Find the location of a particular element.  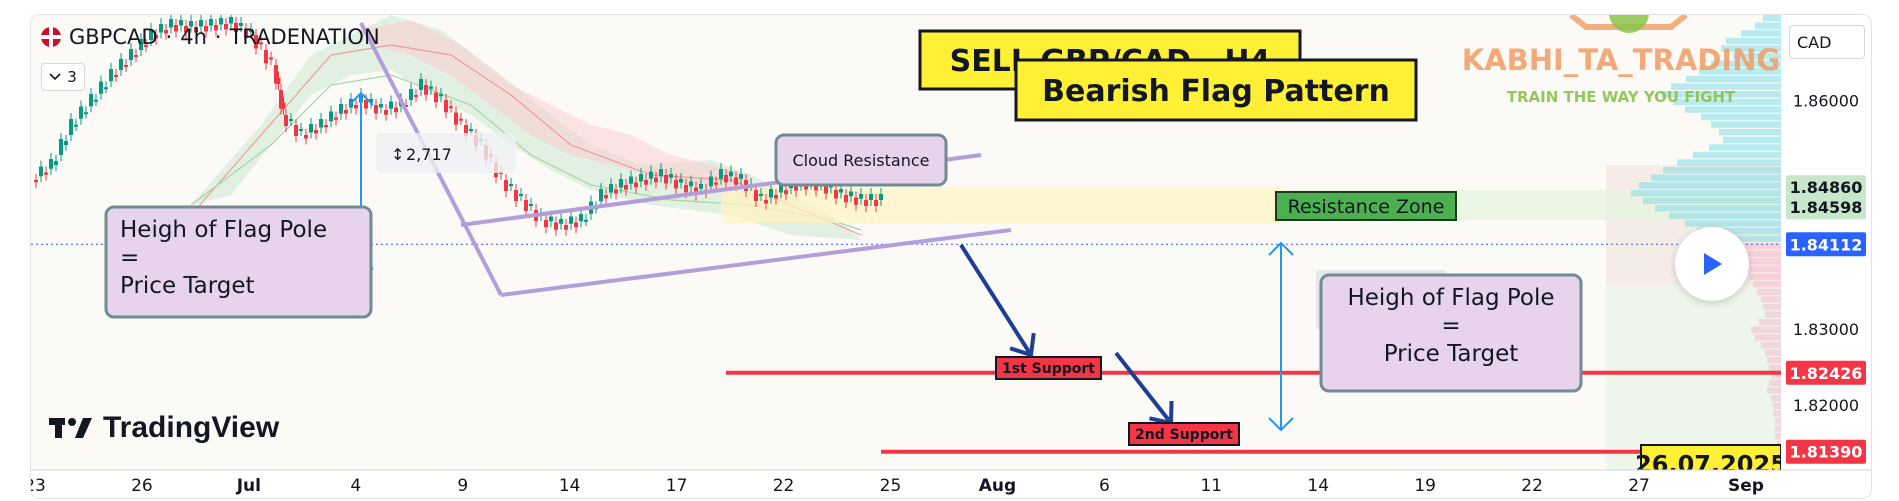

support-2-label: 2nd Support is located at coordinates (1184, 435).